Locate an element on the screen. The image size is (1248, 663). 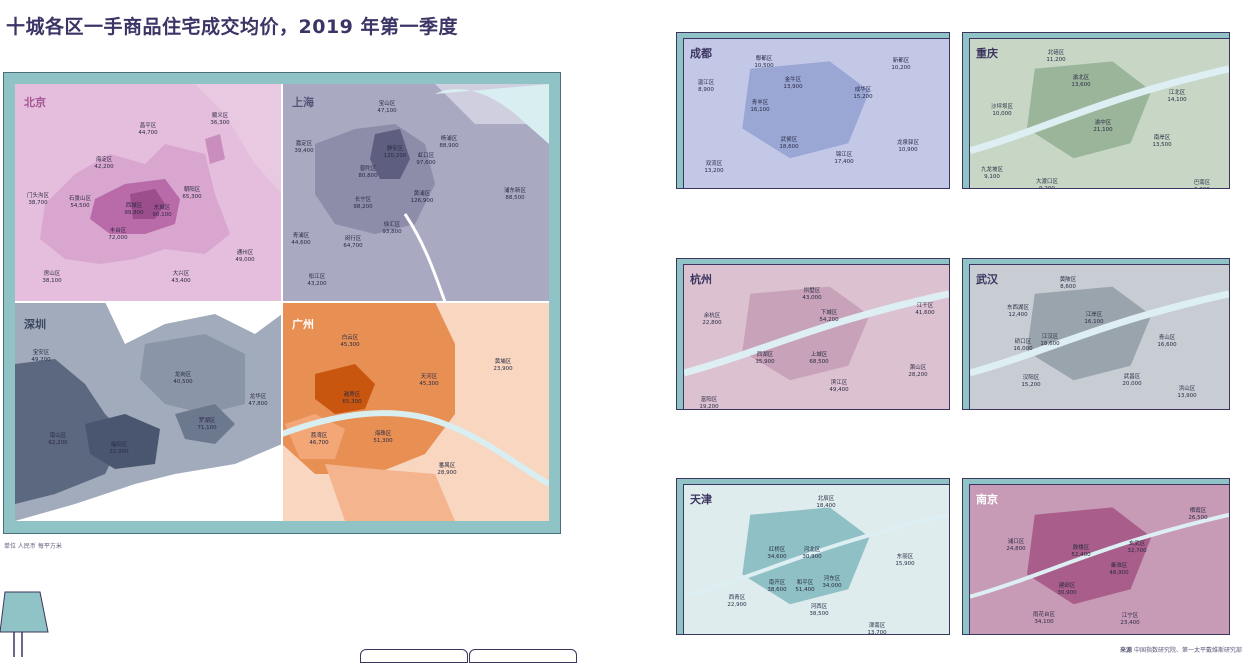
district-price: 49,000 is located at coordinates (245, 259).